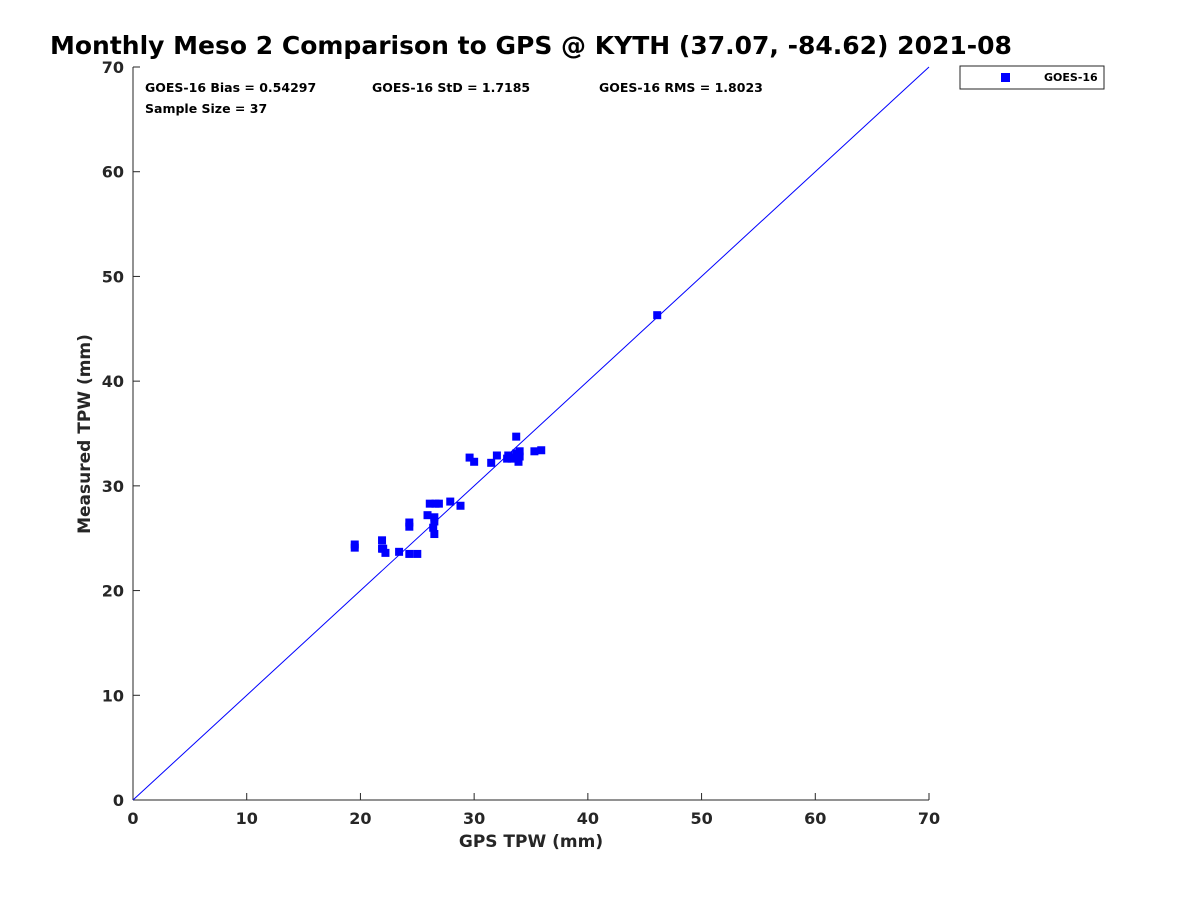 The height and width of the screenshot is (900, 1200). I want to click on data-points, so click(506, 434).